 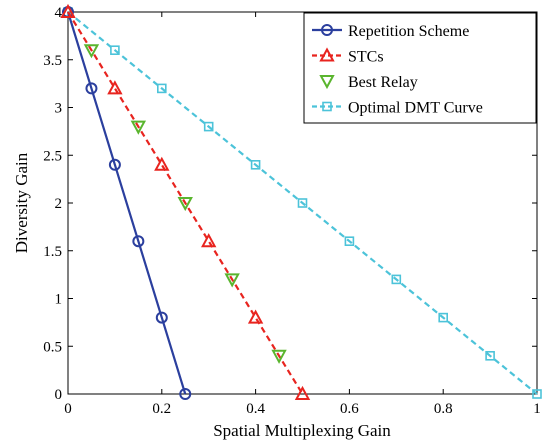 I want to click on legend-label: Optimal DMT Curve, so click(x=415, y=108).